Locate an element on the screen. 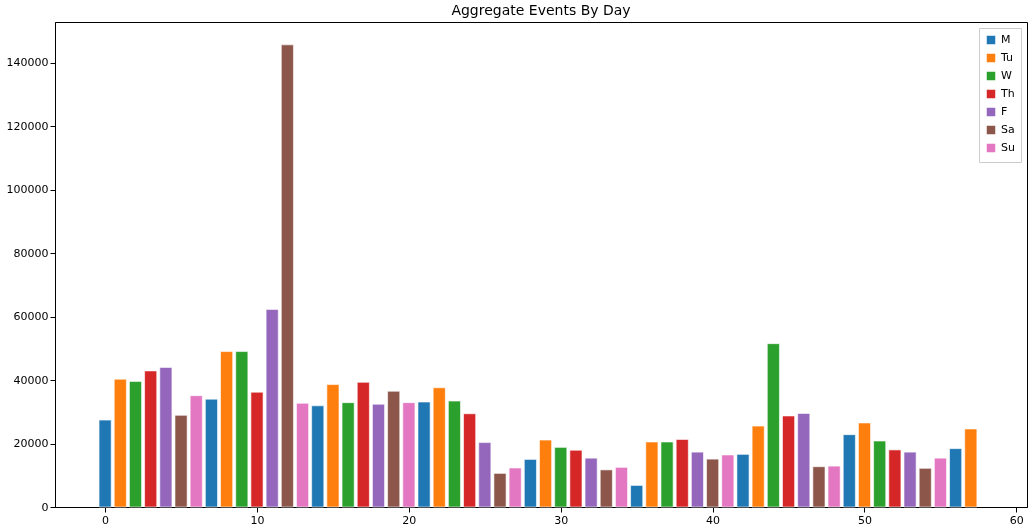  x-tick-label: 50 is located at coordinates (864, 520).